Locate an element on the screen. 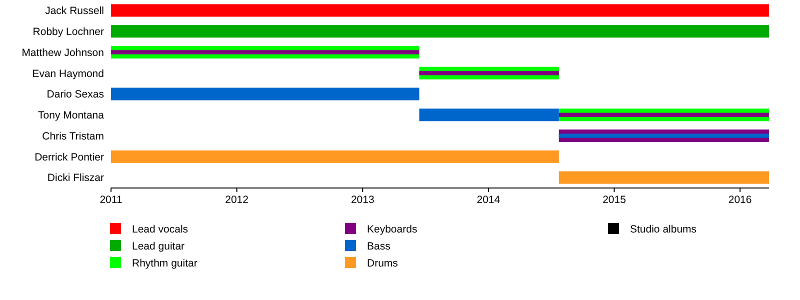  legend-label: Drums is located at coordinates (382, 264).